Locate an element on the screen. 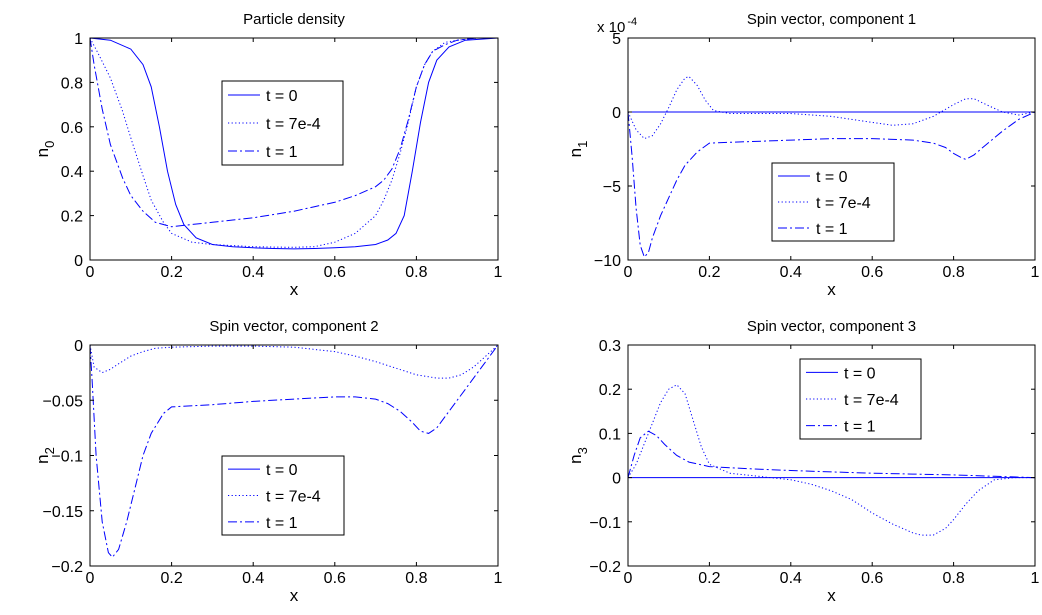 The image size is (1042, 615). y-tick-label: −5 is located at coordinates (612, 187).